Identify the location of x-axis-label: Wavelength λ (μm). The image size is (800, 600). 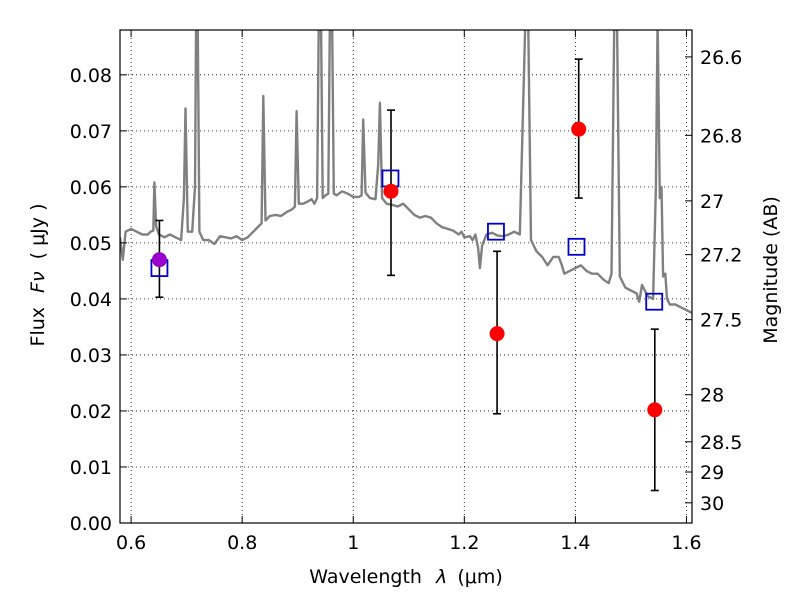
(405, 577).